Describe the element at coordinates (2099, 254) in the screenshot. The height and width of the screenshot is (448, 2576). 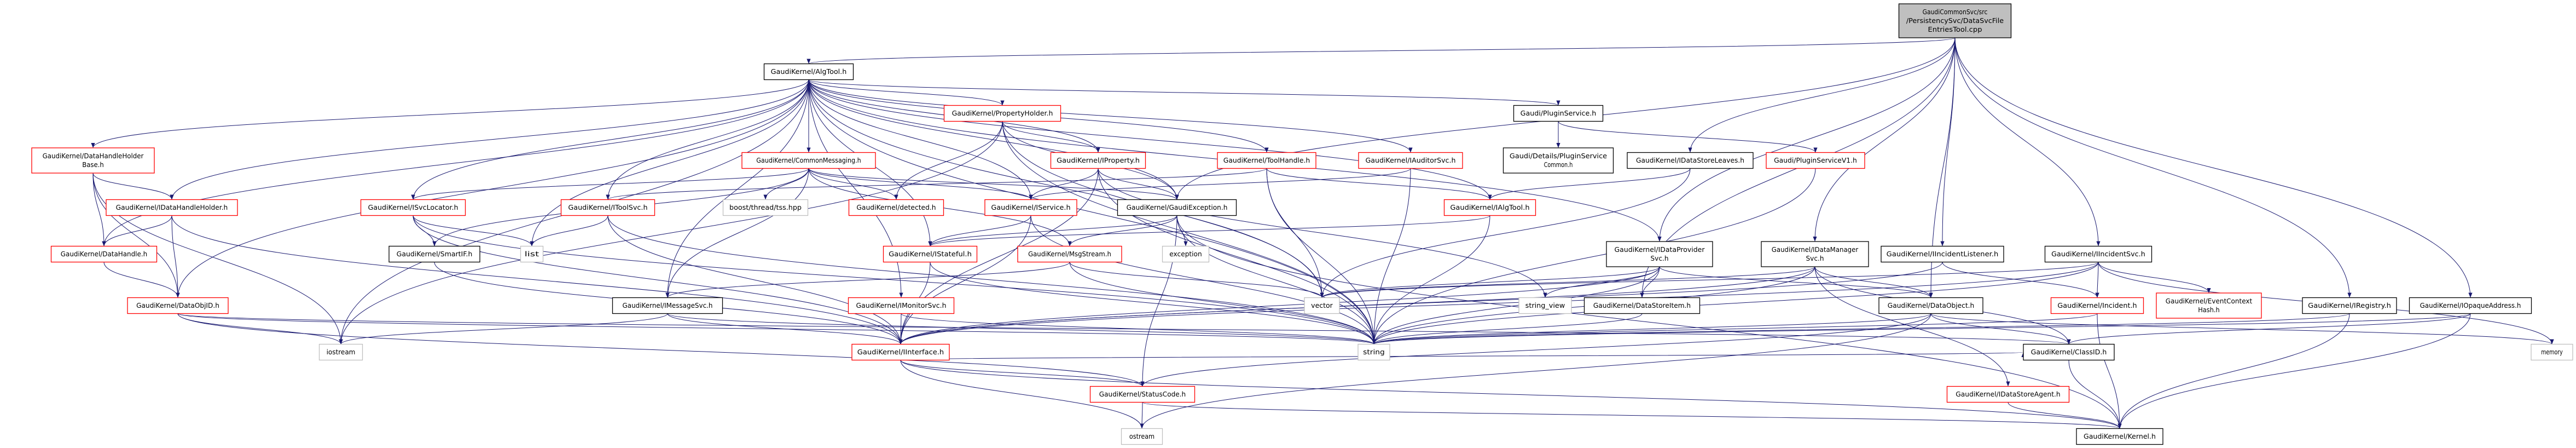
I see `node-IIncidentSvc: GaudiKernel/IIncidentSvc.h` at that location.